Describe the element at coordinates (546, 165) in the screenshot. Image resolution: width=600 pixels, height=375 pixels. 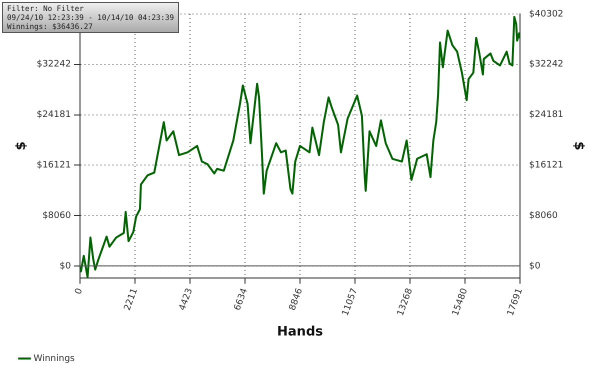
I see `y2-tick-label: $16121` at that location.